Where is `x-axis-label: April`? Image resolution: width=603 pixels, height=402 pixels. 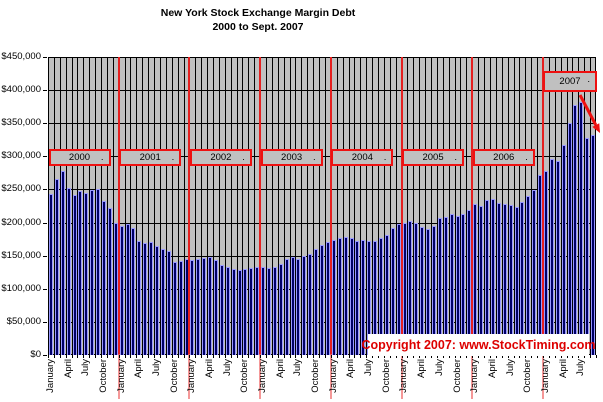
x-axis-label: April is located at coordinates (563, 369).